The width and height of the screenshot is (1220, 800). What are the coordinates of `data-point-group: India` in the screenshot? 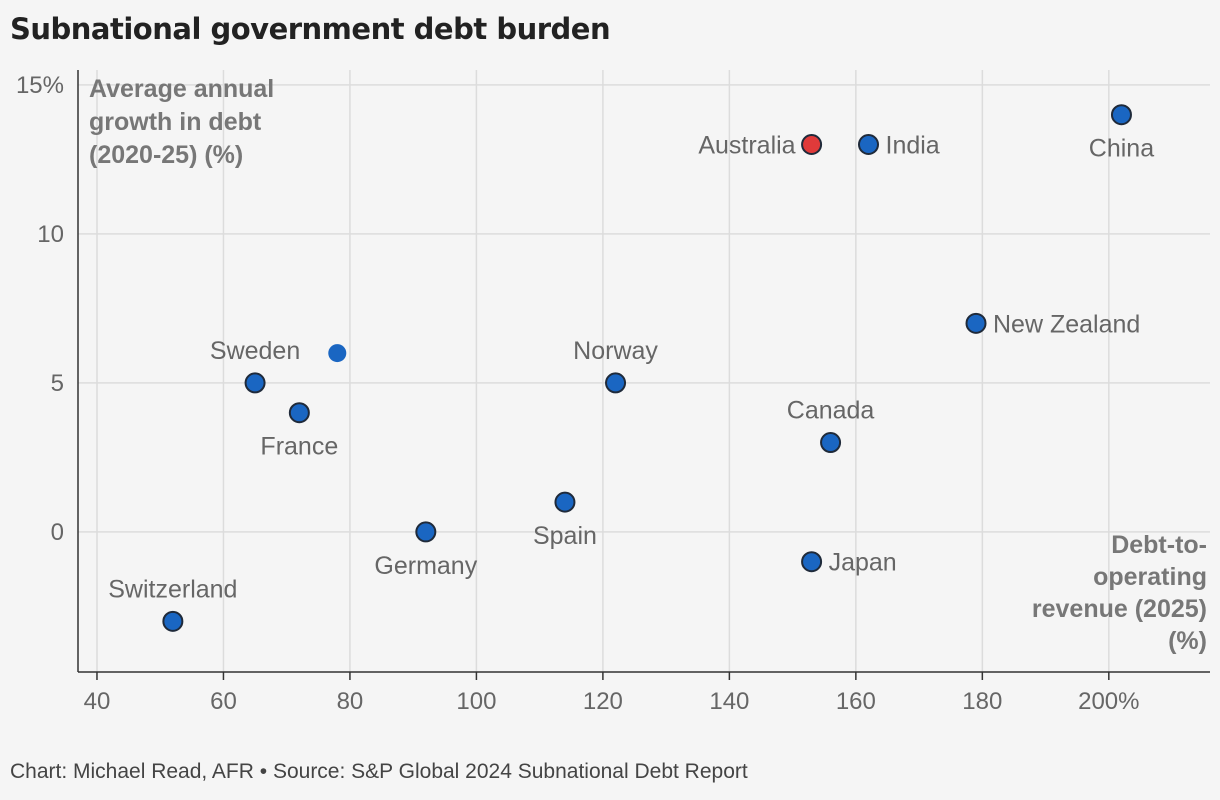 It's located at (899, 146).